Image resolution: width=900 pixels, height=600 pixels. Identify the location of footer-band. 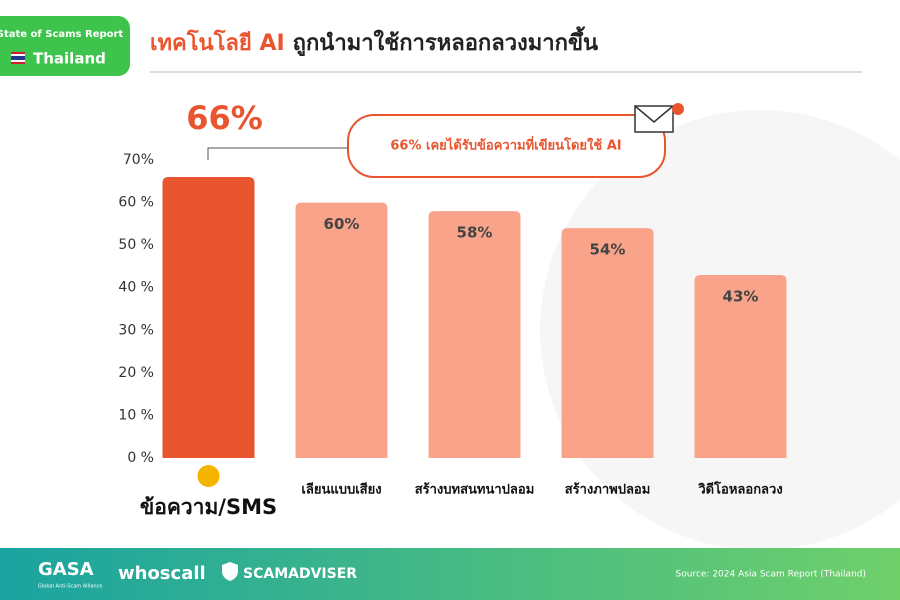
(450, 574).